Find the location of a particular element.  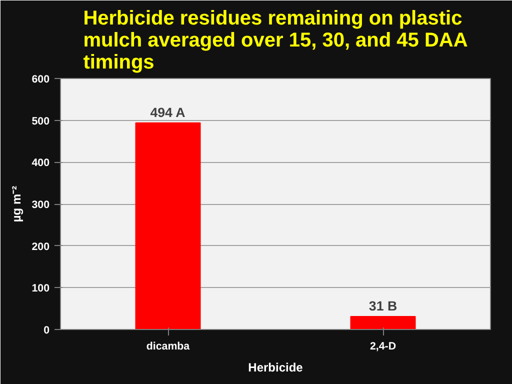

x-tick-label: 2,4-D is located at coordinates (383, 346).